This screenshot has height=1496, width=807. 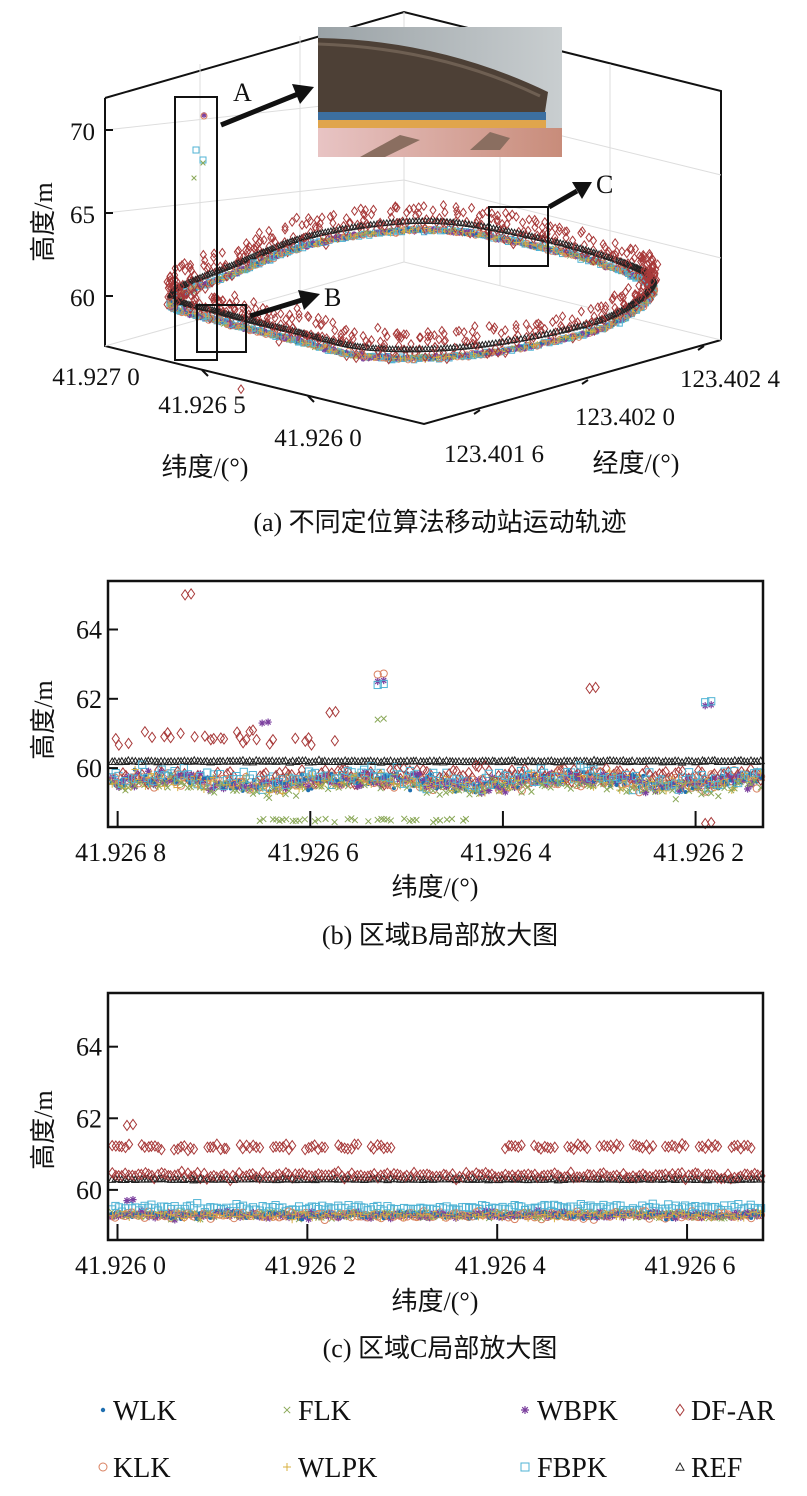 What do you see at coordinates (636, 463) in the screenshot?
I see `lon-axis-label: 经度/(°)` at bounding box center [636, 463].